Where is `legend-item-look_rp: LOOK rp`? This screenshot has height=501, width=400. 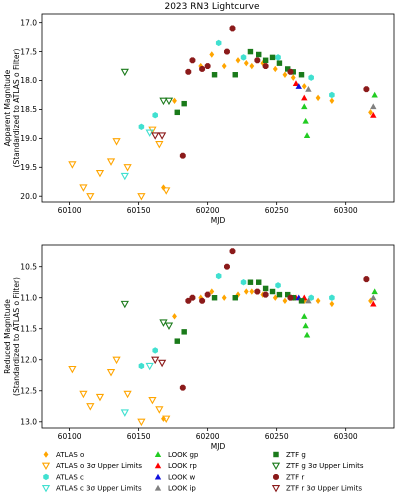
legend-item-look_rp: LOOK rp is located at coordinates (175, 466).